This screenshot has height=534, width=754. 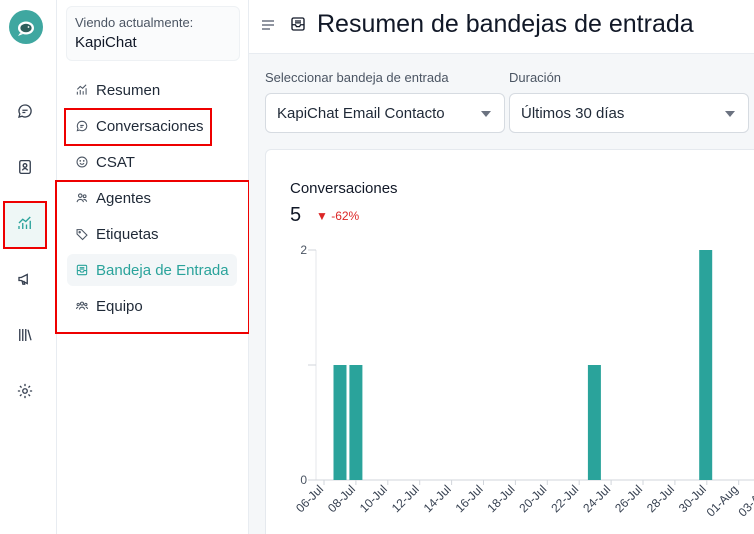 I want to click on account-caption: Viendo actualmente:, so click(x=134, y=22).